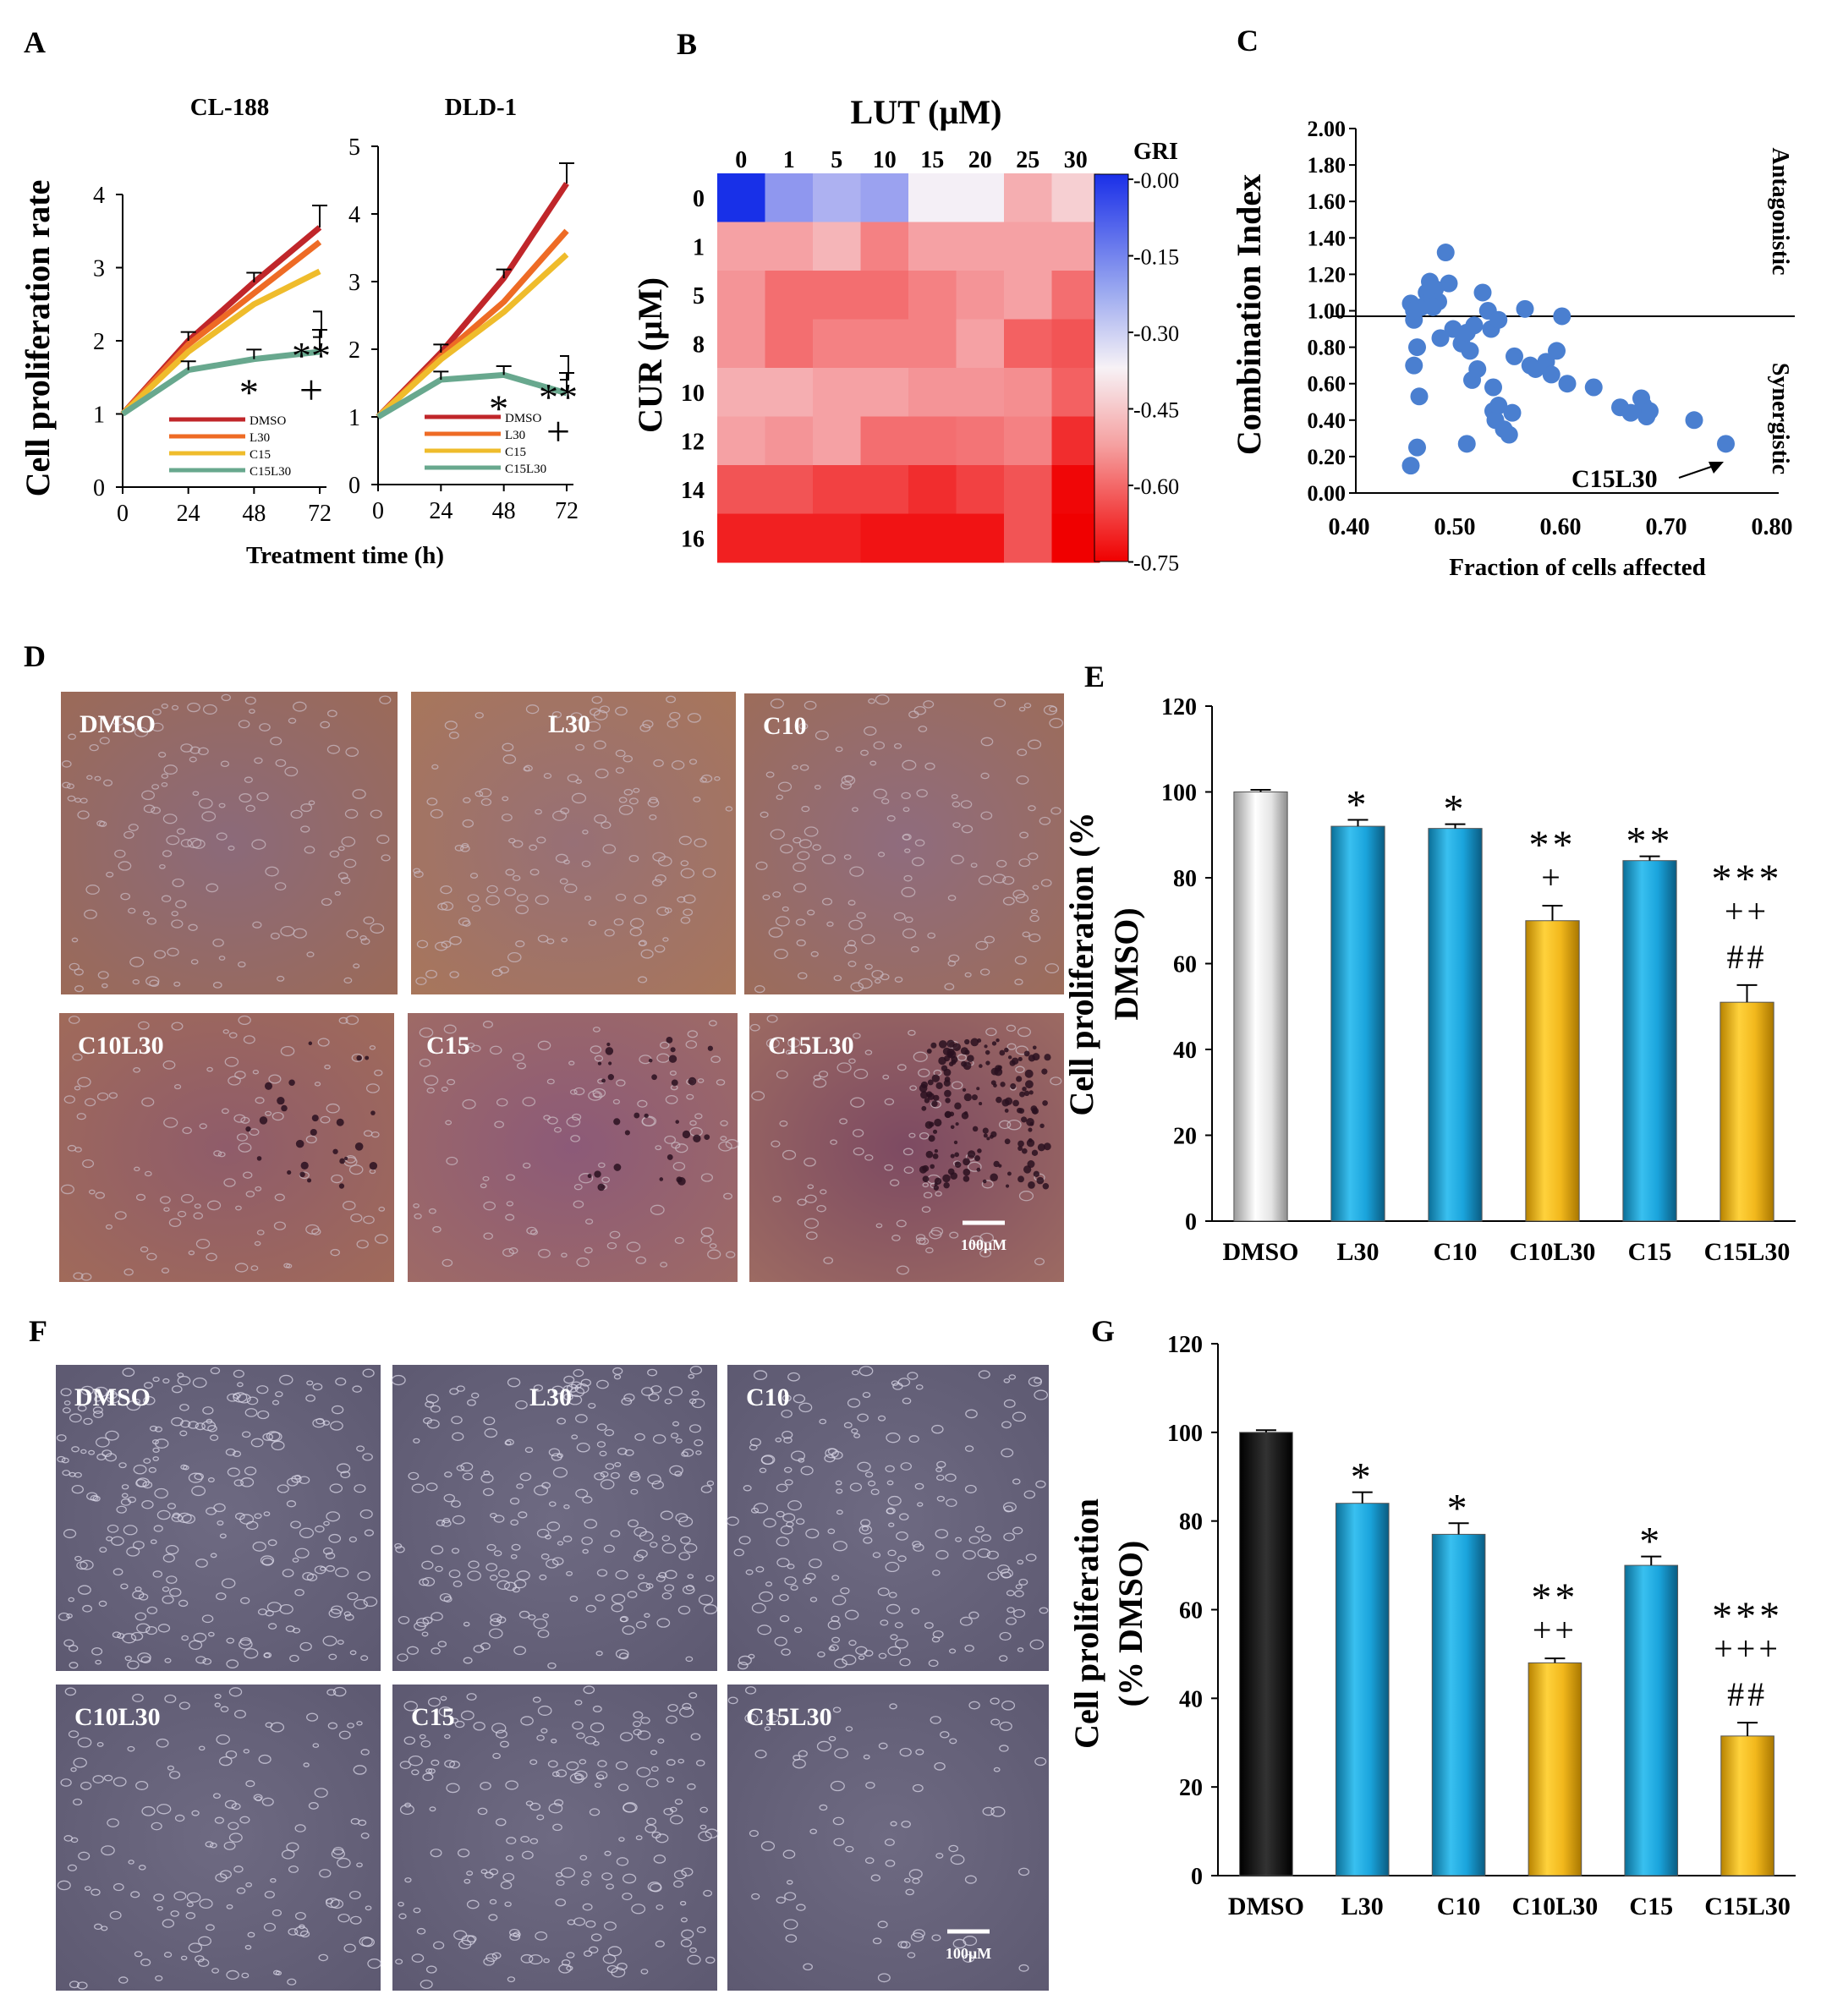 The height and width of the screenshot is (2016, 1832). Describe the element at coordinates (1156, 563) in the screenshot. I see `colorbar-tick-label: -0.75` at that location.